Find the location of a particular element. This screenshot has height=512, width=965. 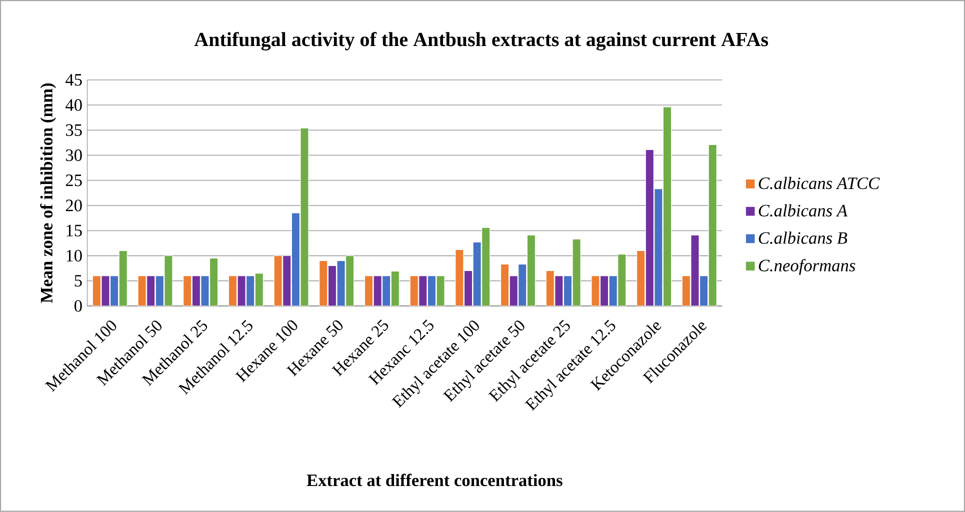

y-tick-label: 0 is located at coordinates (78, 306).